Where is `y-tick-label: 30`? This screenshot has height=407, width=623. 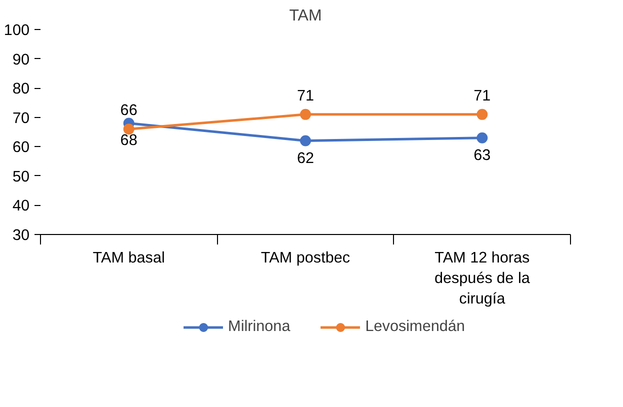
y-tick-label: 30 is located at coordinates (21, 235).